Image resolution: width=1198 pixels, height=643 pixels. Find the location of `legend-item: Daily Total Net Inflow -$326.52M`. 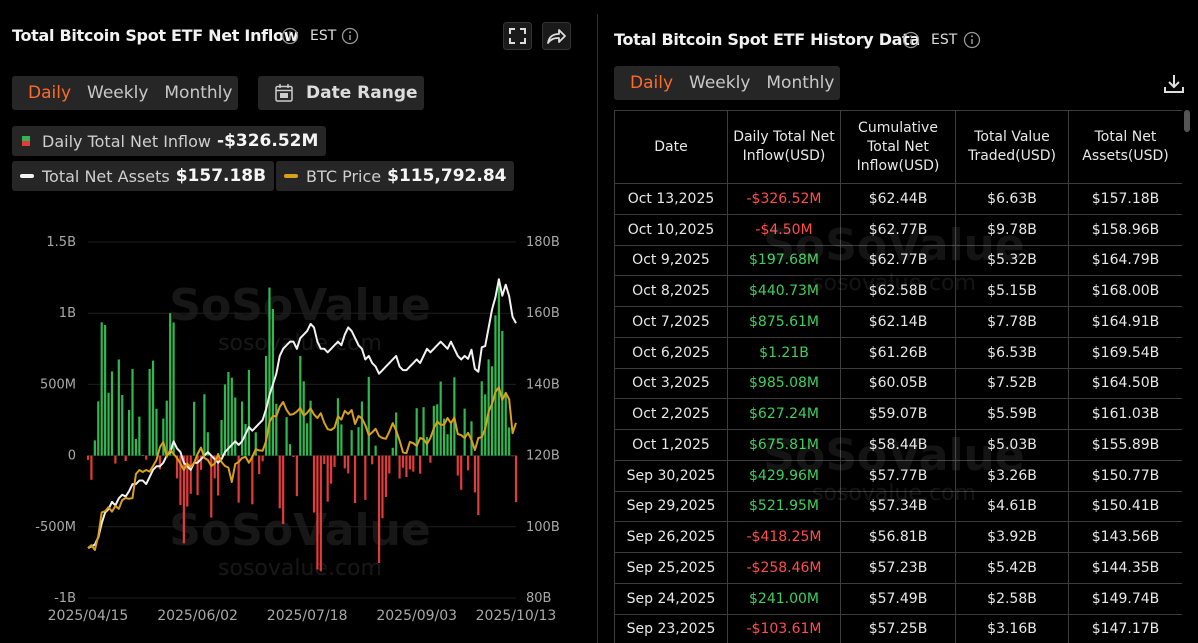

legend-item: Daily Total Net Inflow -$326.52M is located at coordinates (169, 141).